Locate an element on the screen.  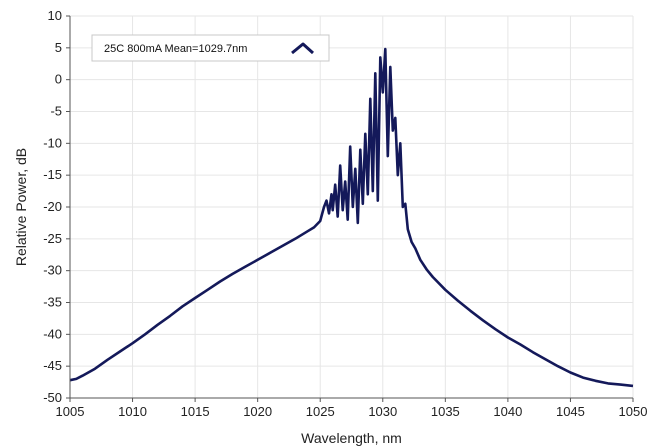
y-tick-label: -25 is located at coordinates (52, 238).